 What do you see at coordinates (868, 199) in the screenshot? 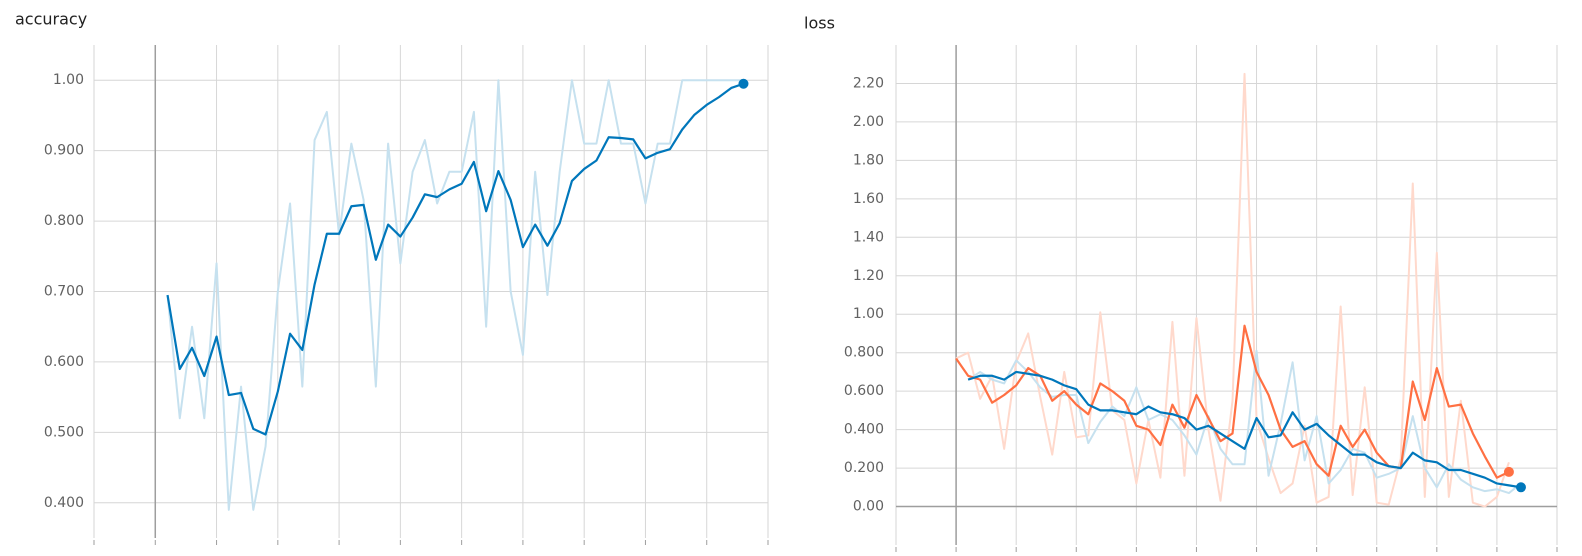
I see `y-tick-label: 1.60` at bounding box center [868, 199].